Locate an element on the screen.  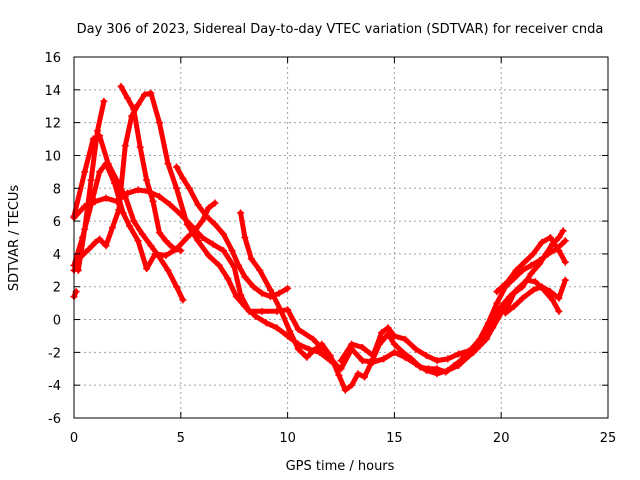
y-tick-label: 8 is located at coordinates (57, 189).